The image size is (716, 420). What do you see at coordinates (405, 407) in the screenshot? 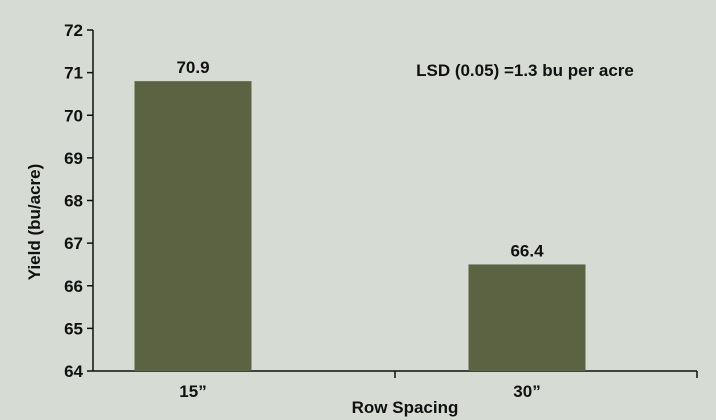
I see `x-axis-label: Row Spacing` at bounding box center [405, 407].